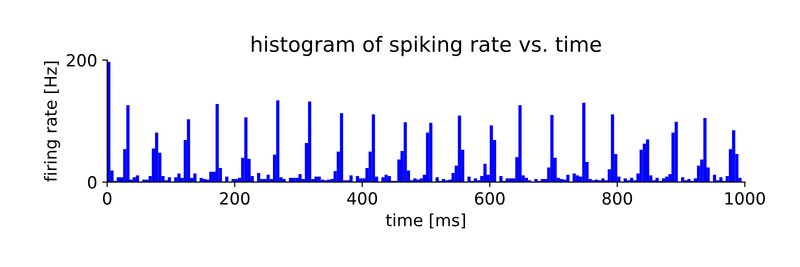  I want to click on x-tick-label: 1000, so click(745, 198).